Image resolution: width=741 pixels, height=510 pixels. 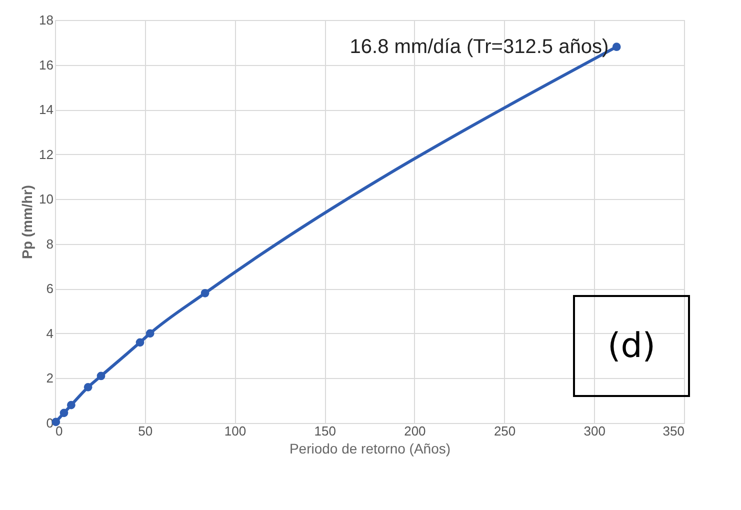 What do you see at coordinates (50, 333) in the screenshot?
I see `y-tick-label: 4` at bounding box center [50, 333].